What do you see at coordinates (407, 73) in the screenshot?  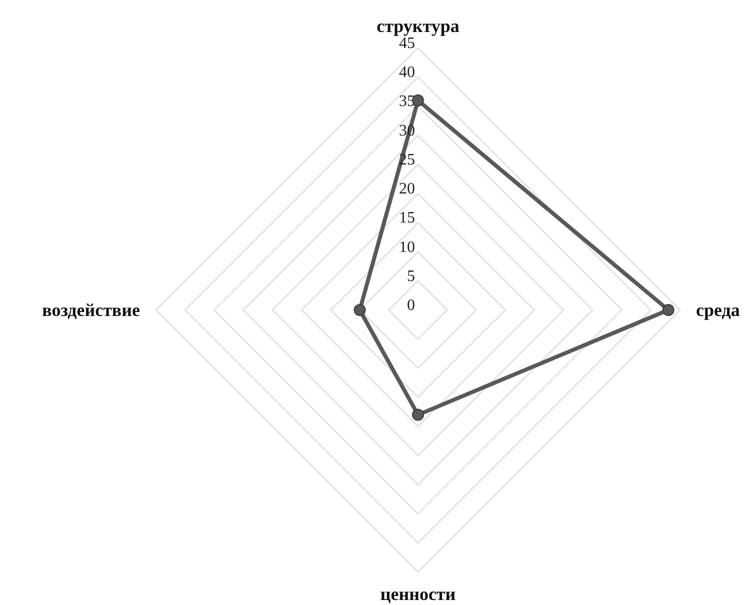 I see `y-tick-label: 40` at bounding box center [407, 73].